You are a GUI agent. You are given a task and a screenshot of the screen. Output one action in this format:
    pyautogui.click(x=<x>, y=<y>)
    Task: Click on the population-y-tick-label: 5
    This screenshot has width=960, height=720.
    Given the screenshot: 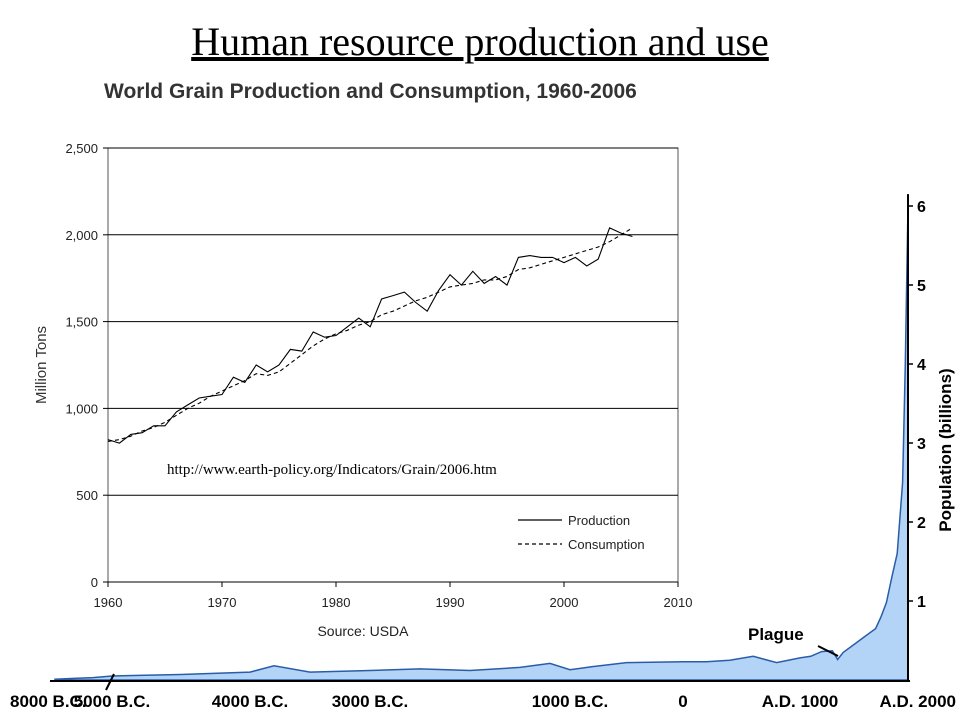 What is the action you would take?
    pyautogui.click(x=921, y=286)
    